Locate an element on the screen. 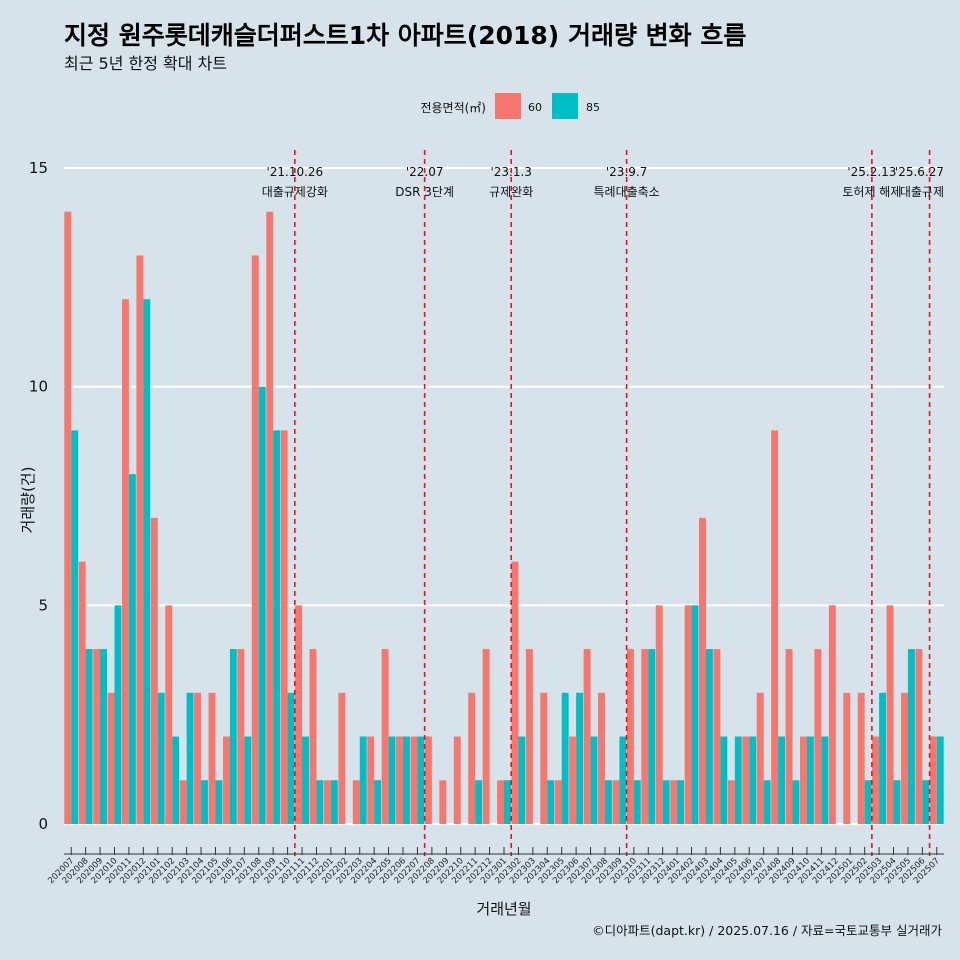 This screenshot has width=960, height=960. y-axis-ticks: 0 5 10 15 is located at coordinates (38, 496).